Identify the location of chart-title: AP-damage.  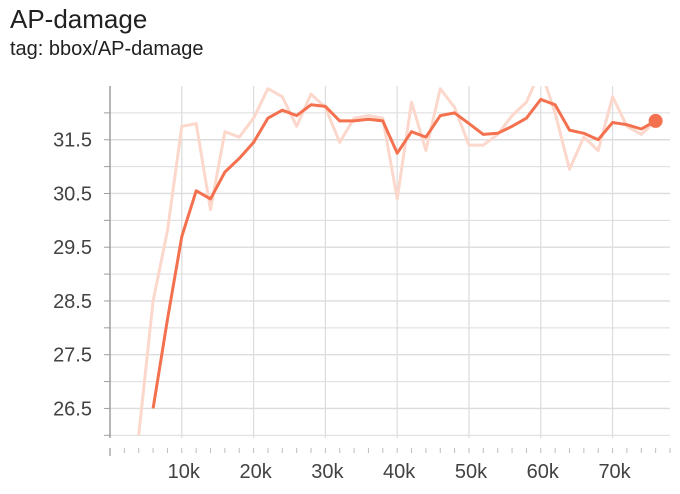
(79, 19).